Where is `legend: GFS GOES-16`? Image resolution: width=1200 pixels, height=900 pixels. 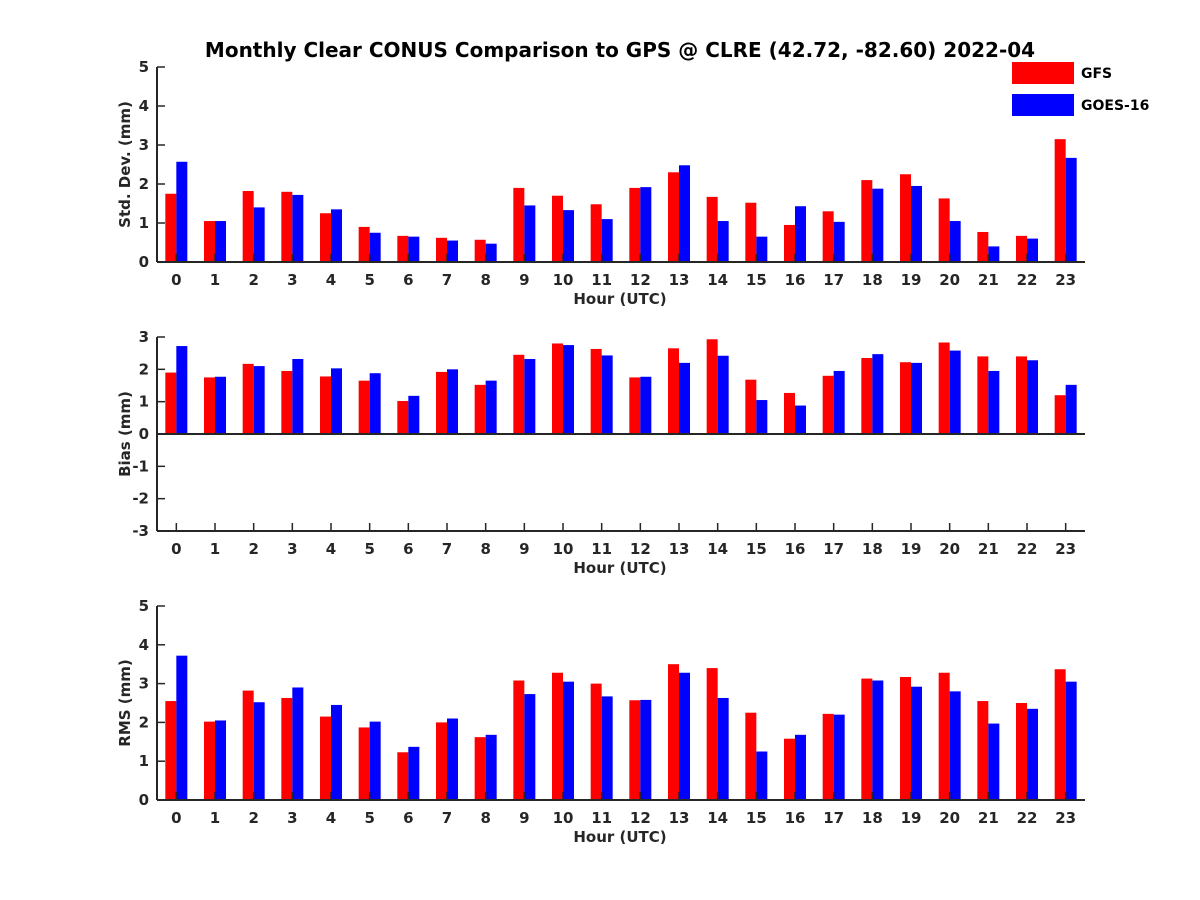 legend: GFS GOES-16 is located at coordinates (1080, 89).